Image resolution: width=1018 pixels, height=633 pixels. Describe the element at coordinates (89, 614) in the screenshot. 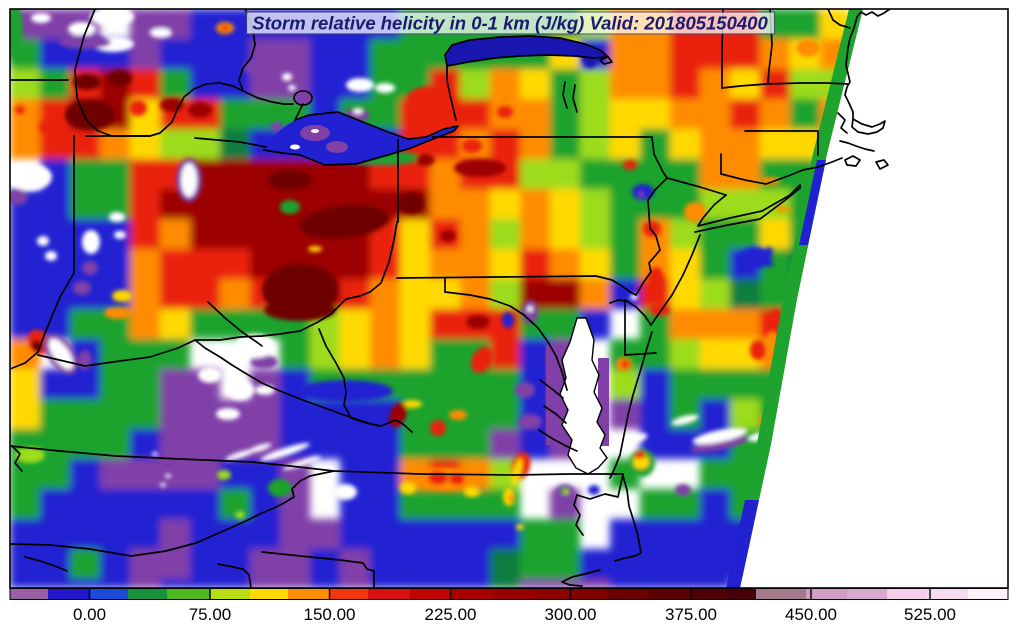

I see `svg-text: 0.00` at that location.